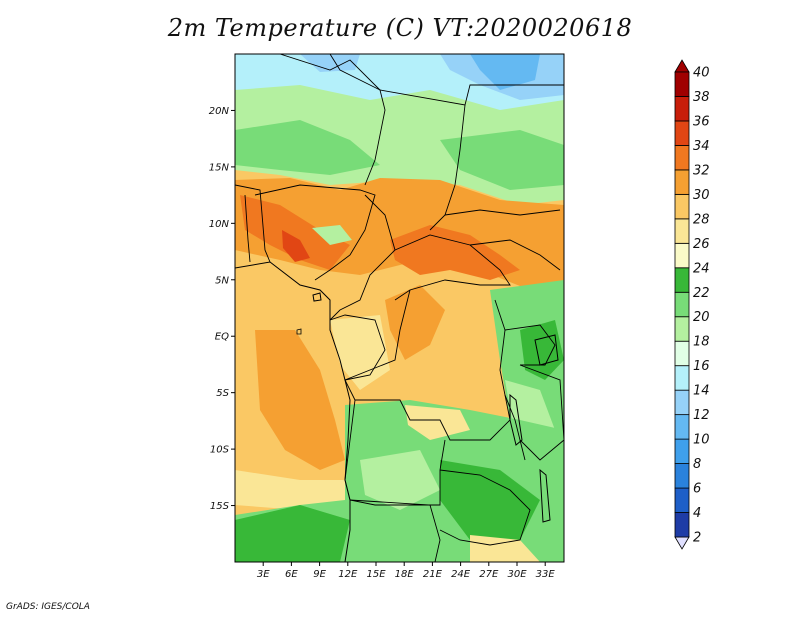 Image resolution: width=800 pixels, height=618 pixels. I want to click on x-tick-label: 30E, so click(517, 574).